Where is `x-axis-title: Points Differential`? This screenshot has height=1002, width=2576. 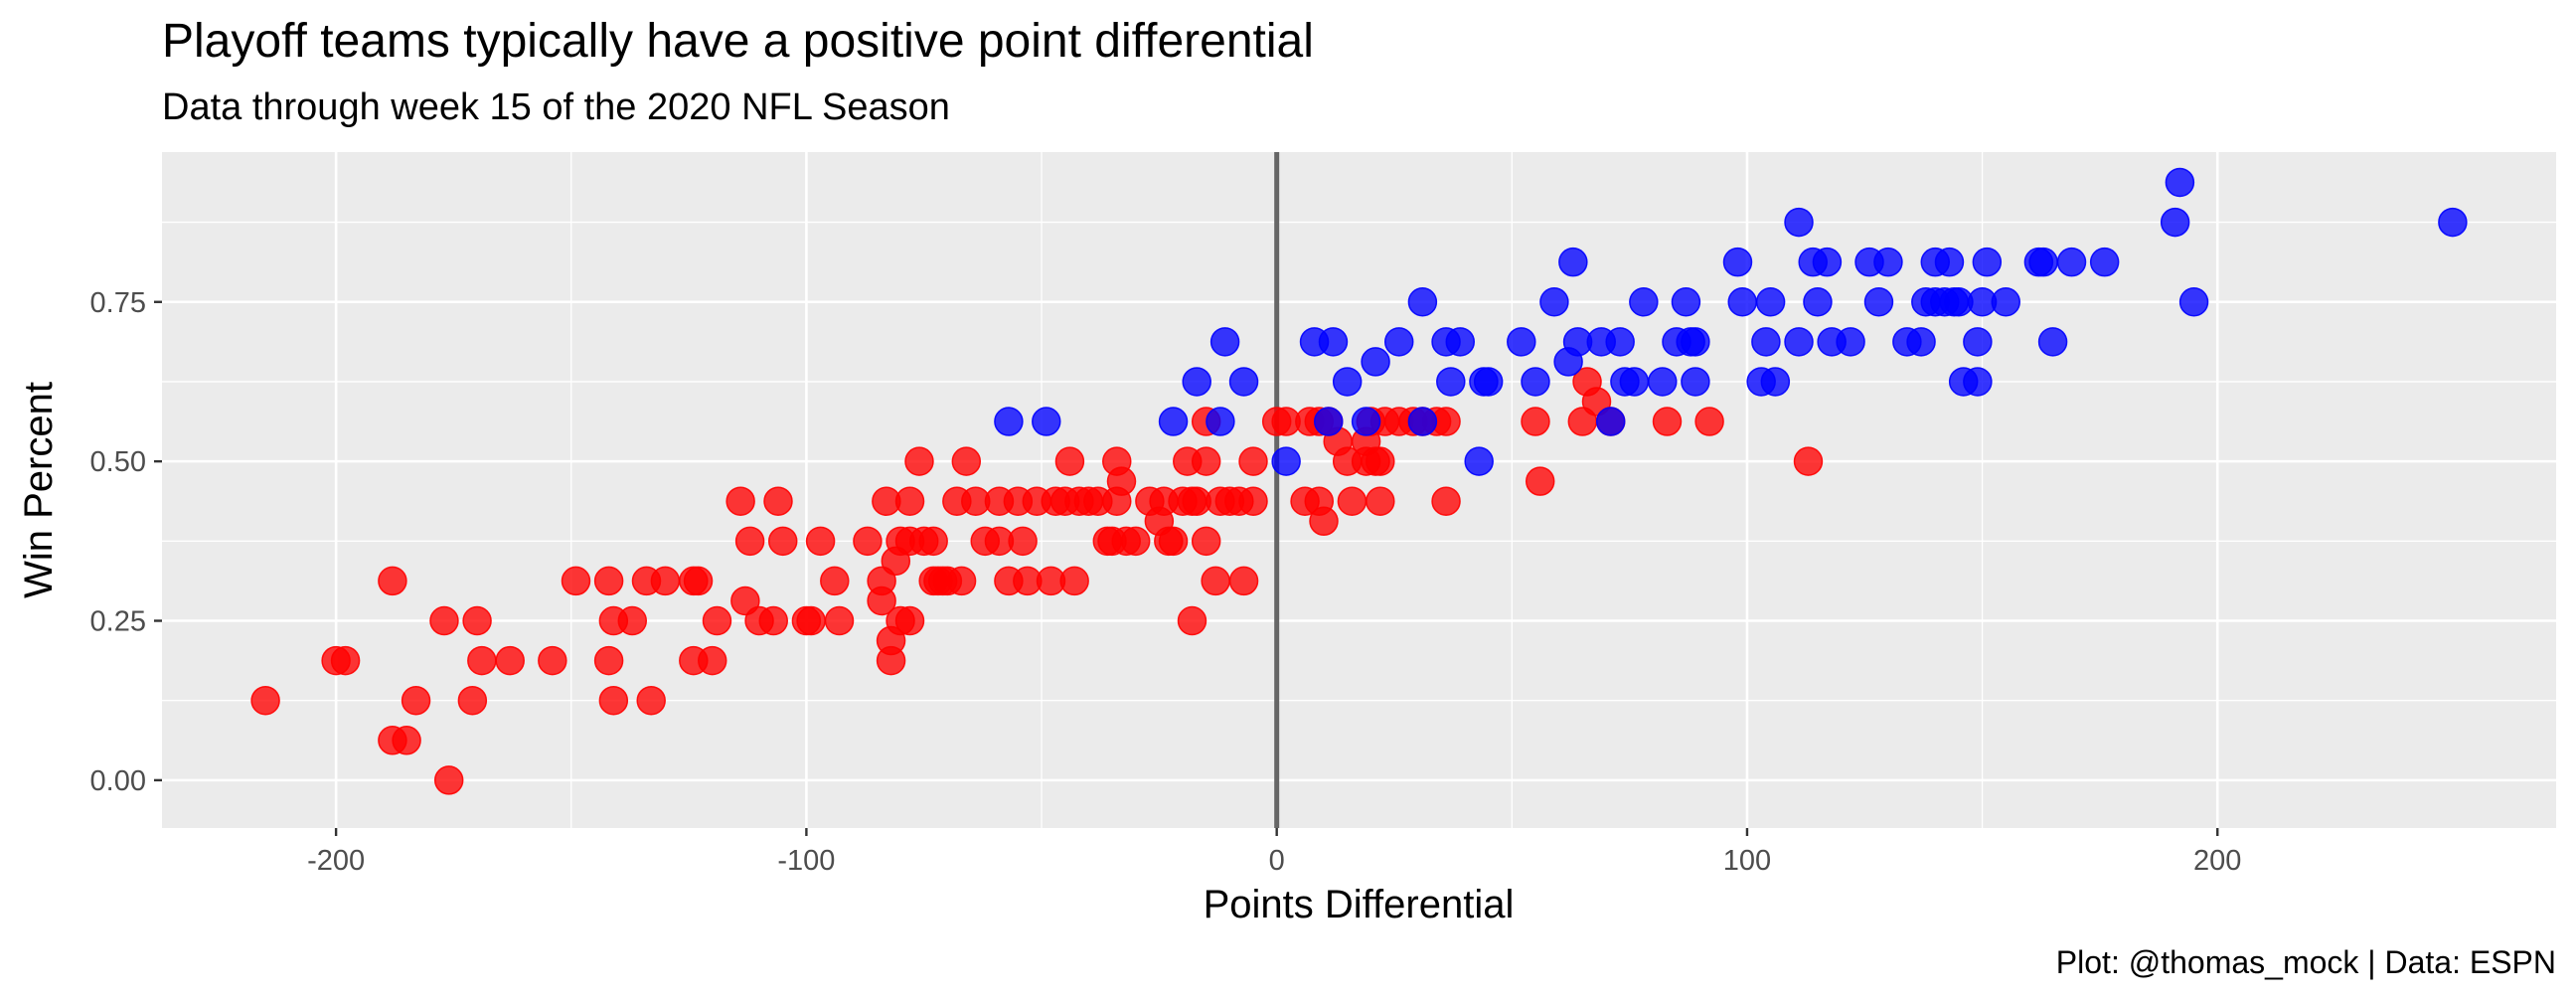 x-axis-title: Points Differential is located at coordinates (1359, 904).